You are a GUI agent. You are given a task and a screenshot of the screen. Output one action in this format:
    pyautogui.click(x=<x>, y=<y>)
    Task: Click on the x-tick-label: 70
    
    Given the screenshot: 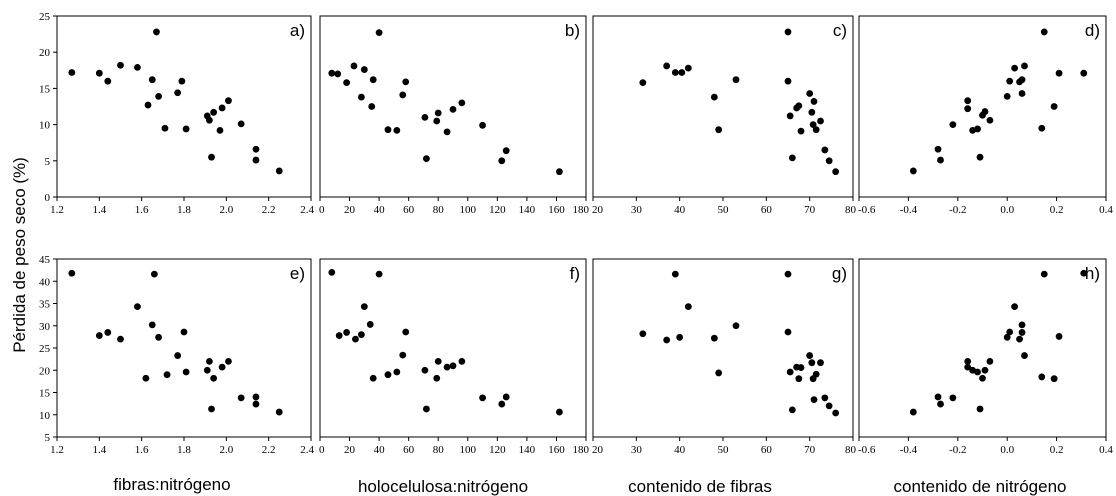 What is the action you would take?
    pyautogui.click(x=810, y=210)
    